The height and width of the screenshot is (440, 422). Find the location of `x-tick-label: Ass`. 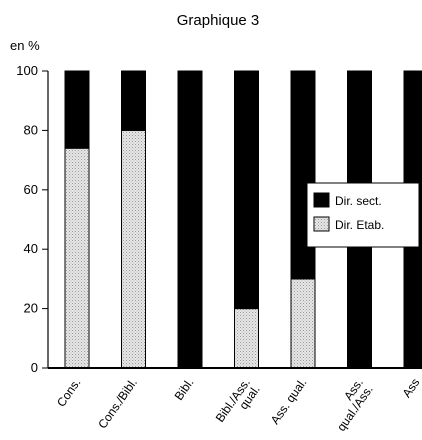

x-tick-label: Ass is located at coordinates (411, 388).